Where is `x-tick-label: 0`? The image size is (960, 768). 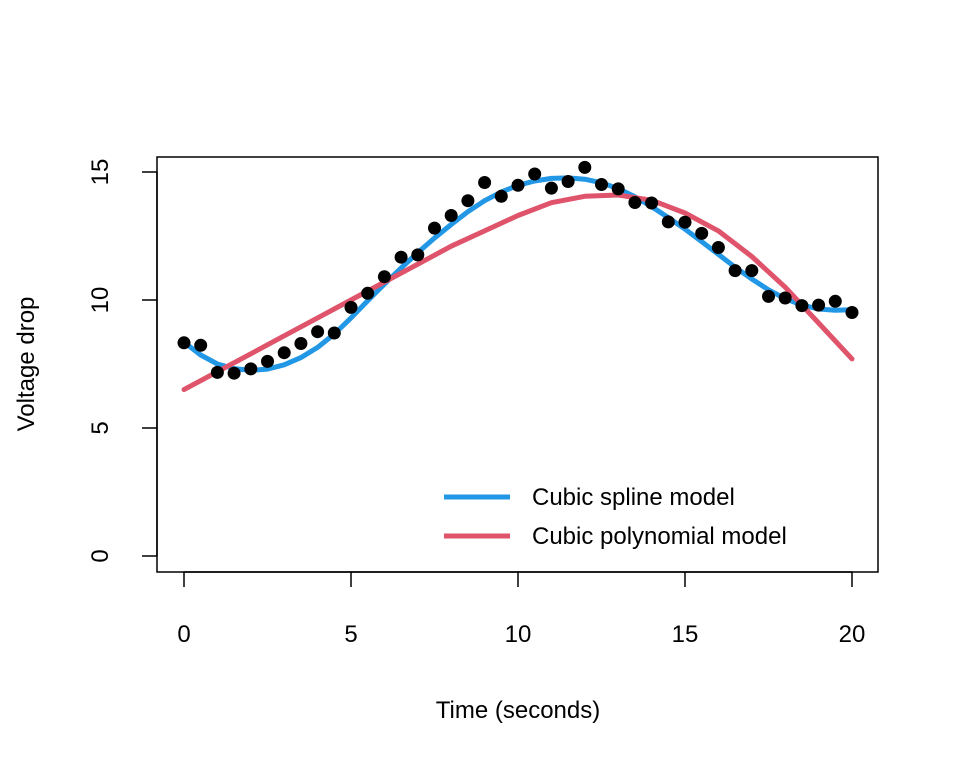 x-tick-label: 0 is located at coordinates (183, 634).